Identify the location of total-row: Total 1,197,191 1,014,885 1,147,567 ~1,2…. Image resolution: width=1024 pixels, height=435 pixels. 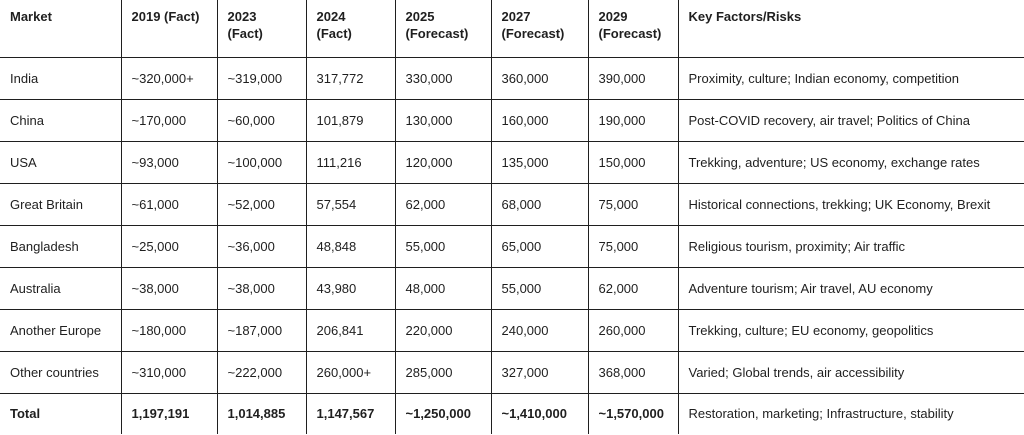
(512, 413).